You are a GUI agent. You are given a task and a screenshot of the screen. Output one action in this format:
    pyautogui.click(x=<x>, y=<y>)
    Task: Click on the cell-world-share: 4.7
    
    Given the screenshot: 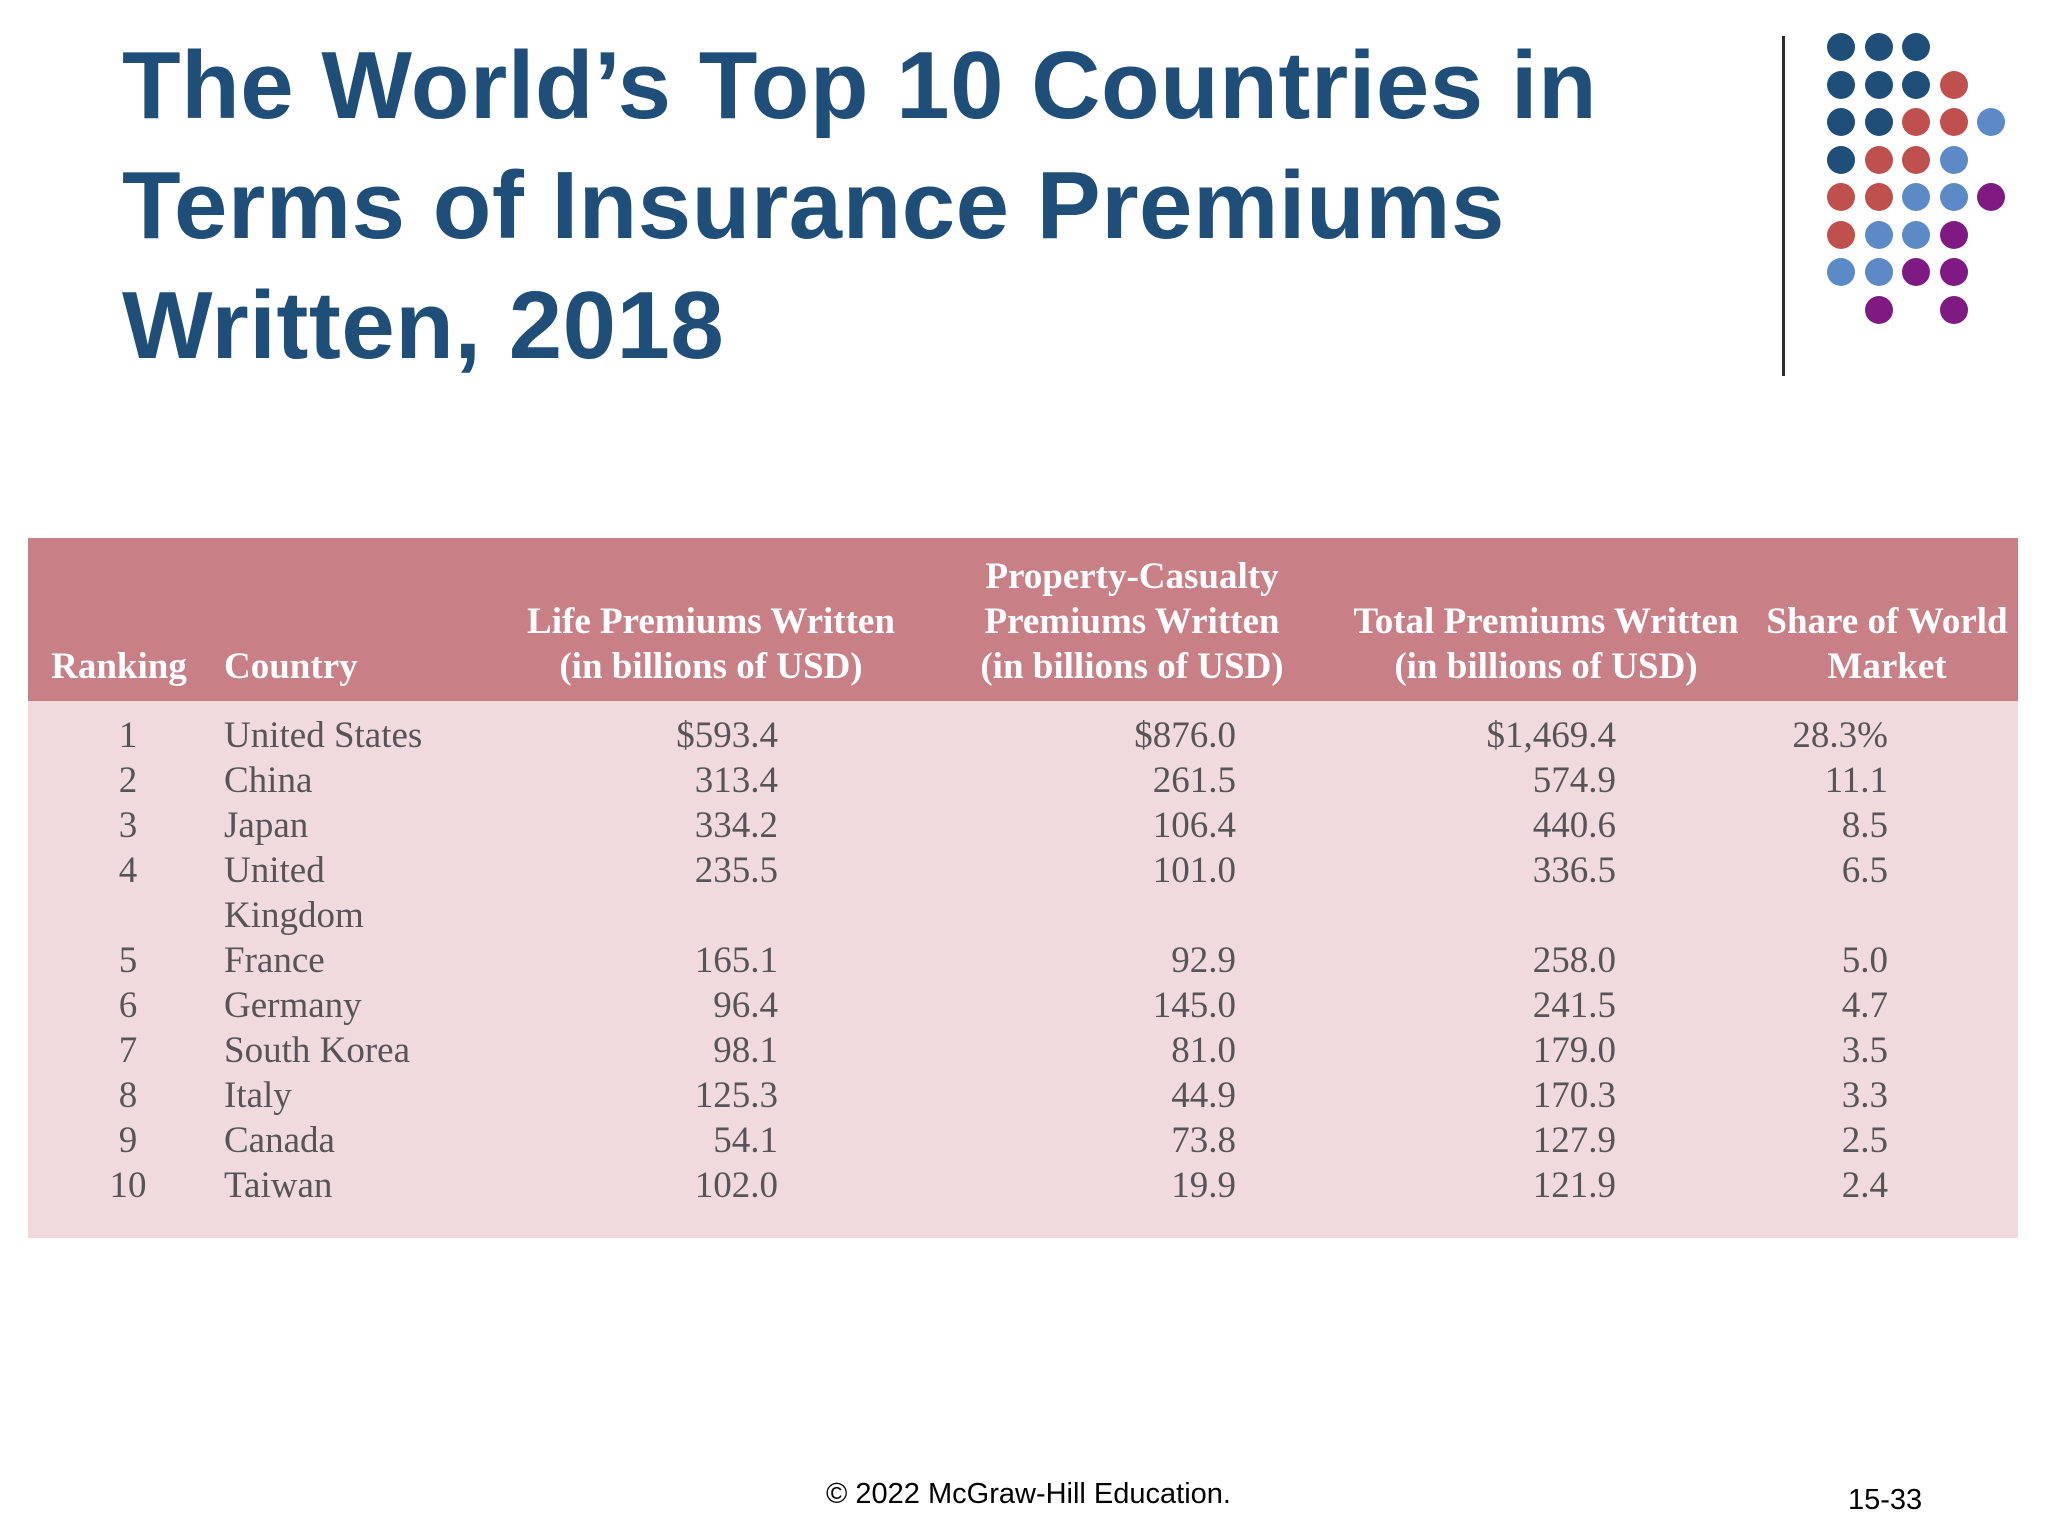 What is the action you would take?
    pyautogui.click(x=1887, y=1005)
    